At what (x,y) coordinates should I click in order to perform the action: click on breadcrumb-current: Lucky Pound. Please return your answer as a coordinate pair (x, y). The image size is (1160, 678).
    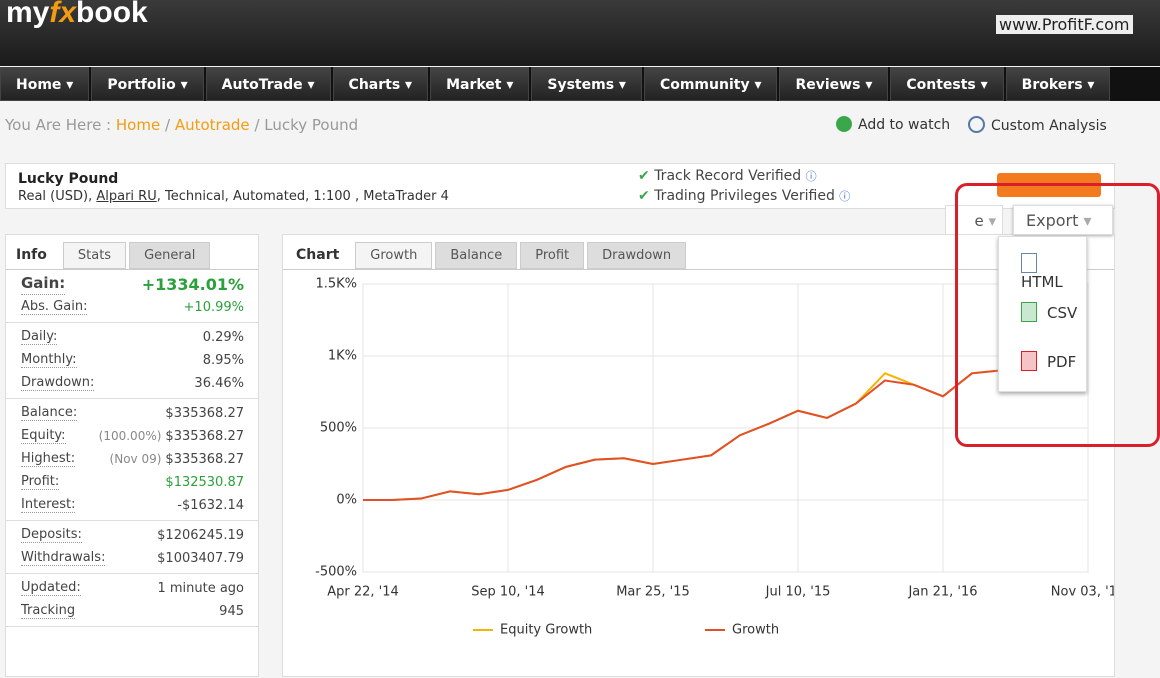
    Looking at the image, I should click on (311, 125).